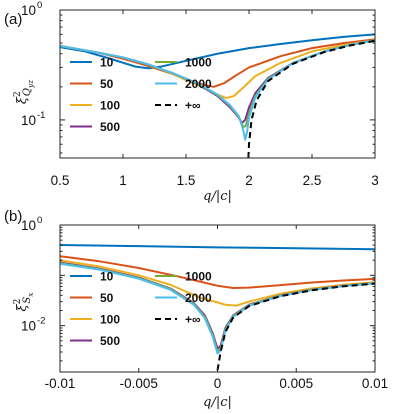 The width and height of the screenshot is (415, 414). I want to click on x-tick-label: 0.5, so click(60, 180).